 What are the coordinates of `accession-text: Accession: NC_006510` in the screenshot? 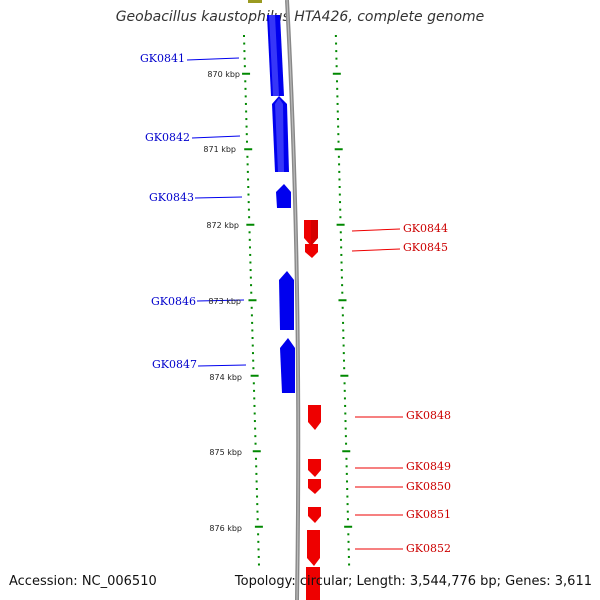 It's located at (83, 581).